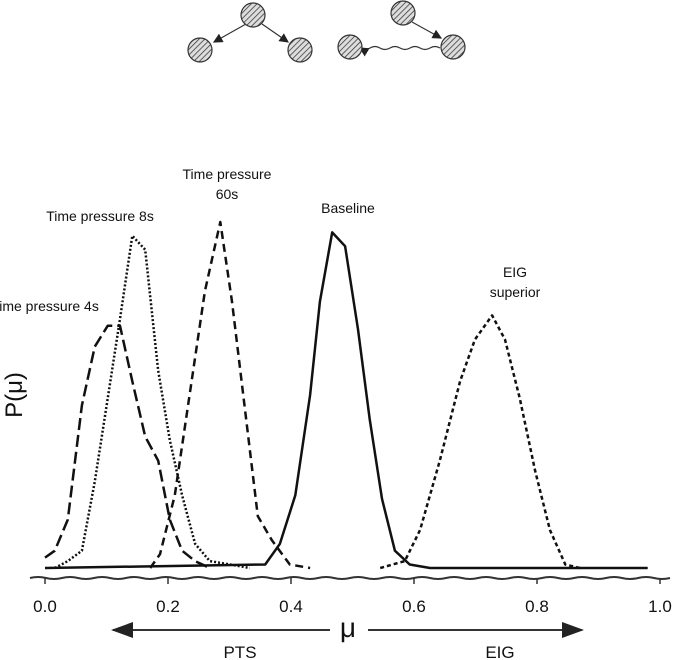  What do you see at coordinates (14, 395) in the screenshot?
I see `y-axis-label: P(μ)` at bounding box center [14, 395].